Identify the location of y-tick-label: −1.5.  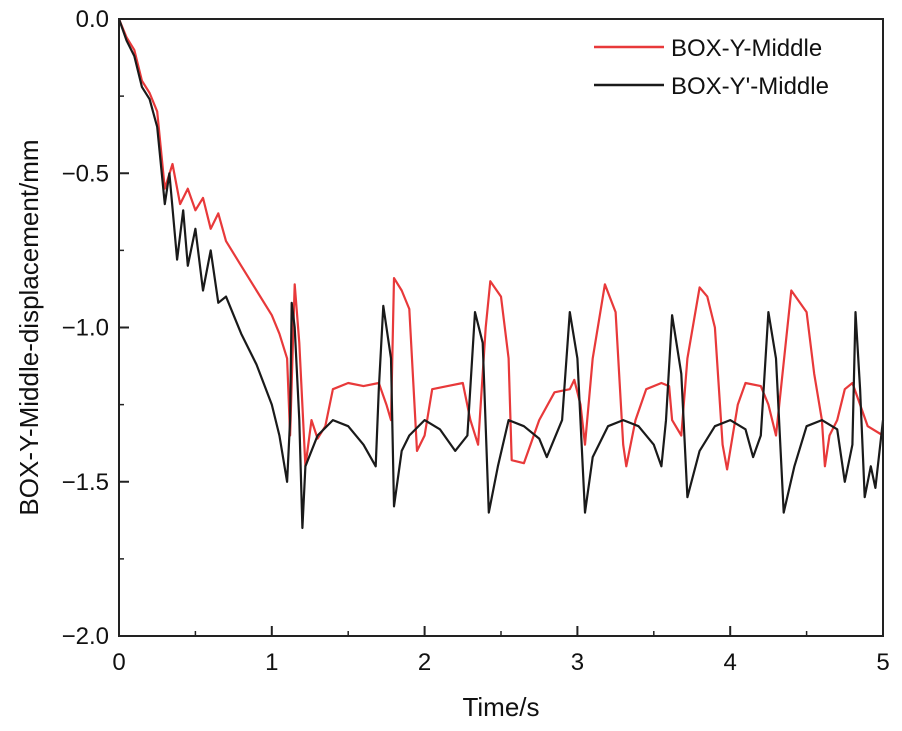
(85, 482).